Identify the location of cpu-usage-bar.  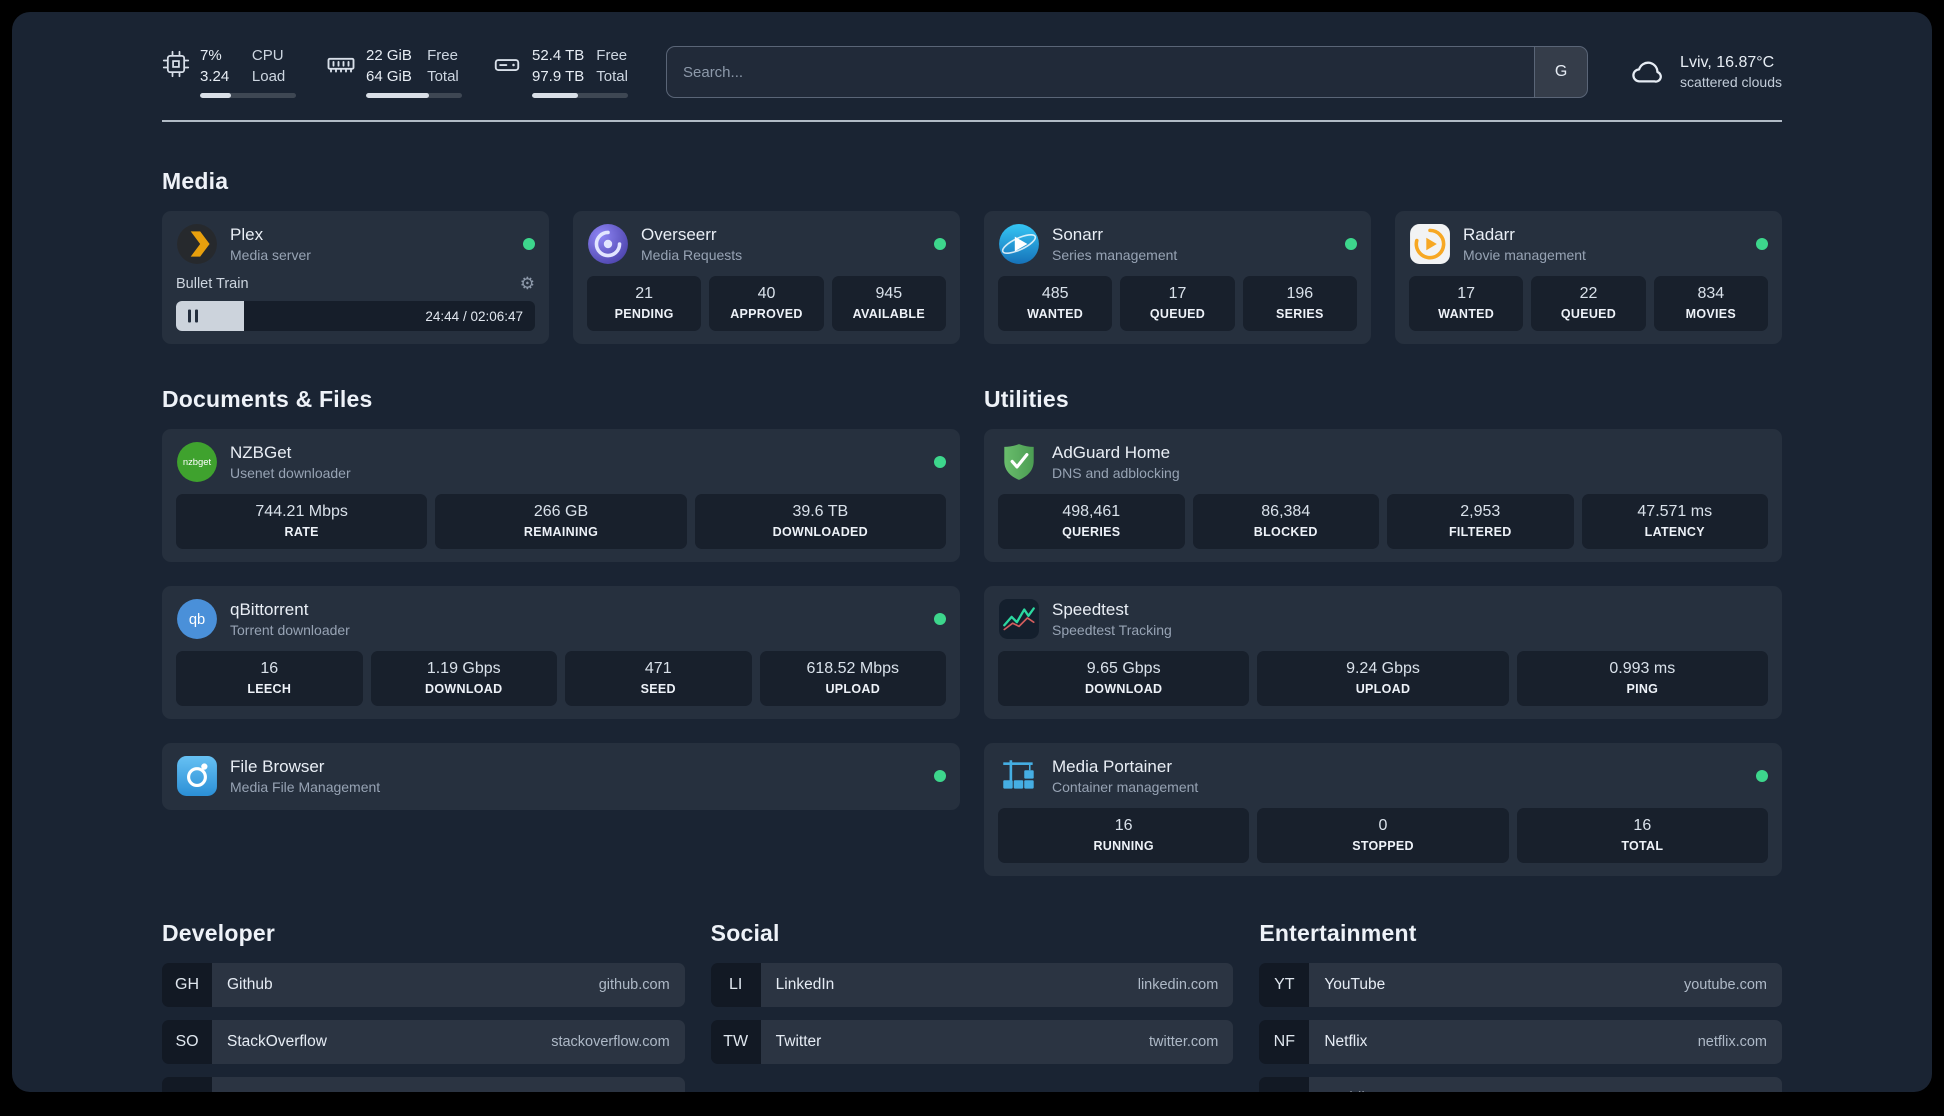
(248, 95).